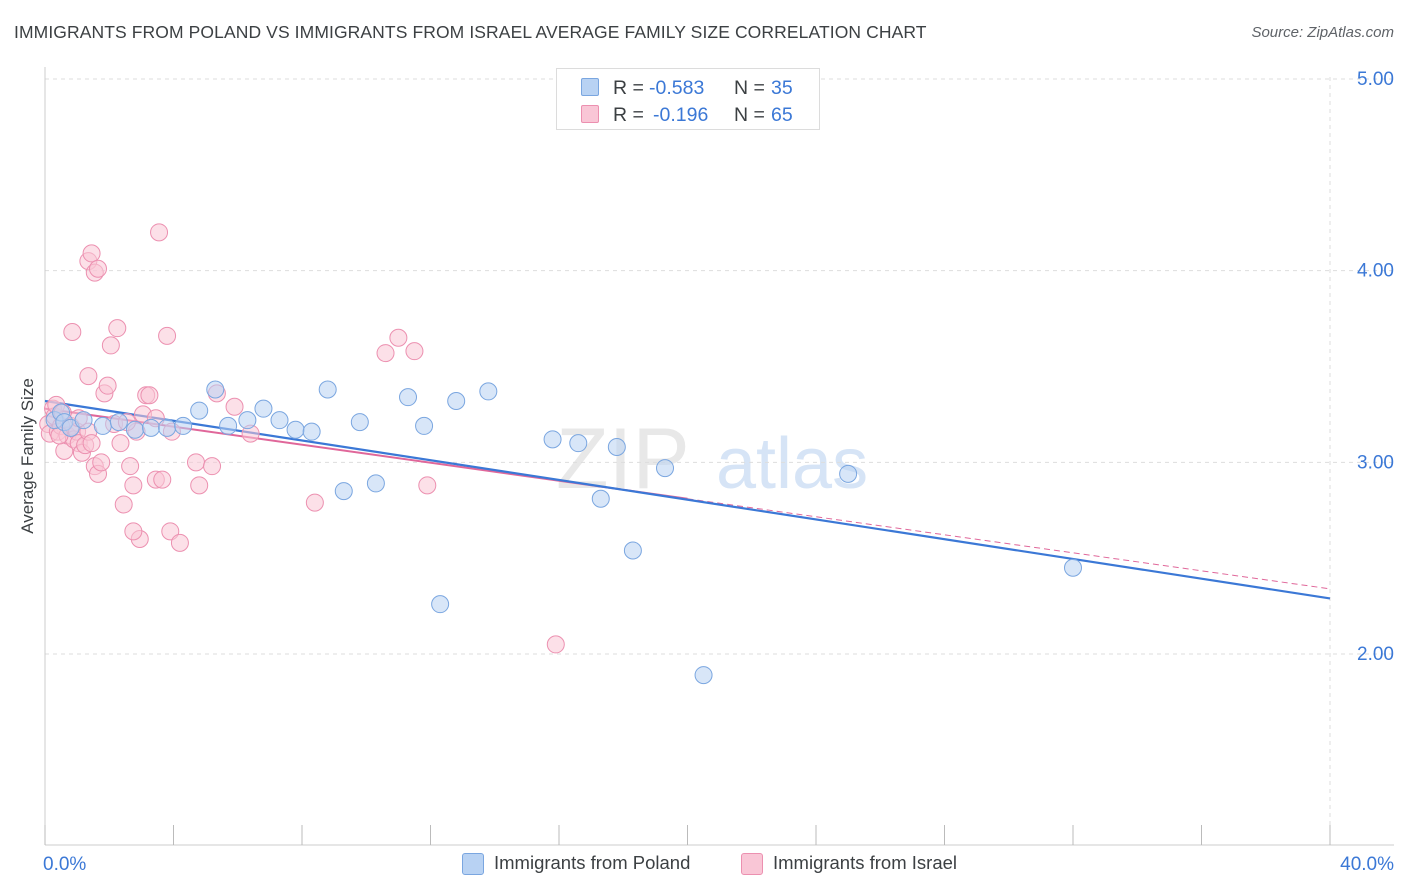  I want to click on legend-label-poland: Immigrants from Poland, so click(592, 862).